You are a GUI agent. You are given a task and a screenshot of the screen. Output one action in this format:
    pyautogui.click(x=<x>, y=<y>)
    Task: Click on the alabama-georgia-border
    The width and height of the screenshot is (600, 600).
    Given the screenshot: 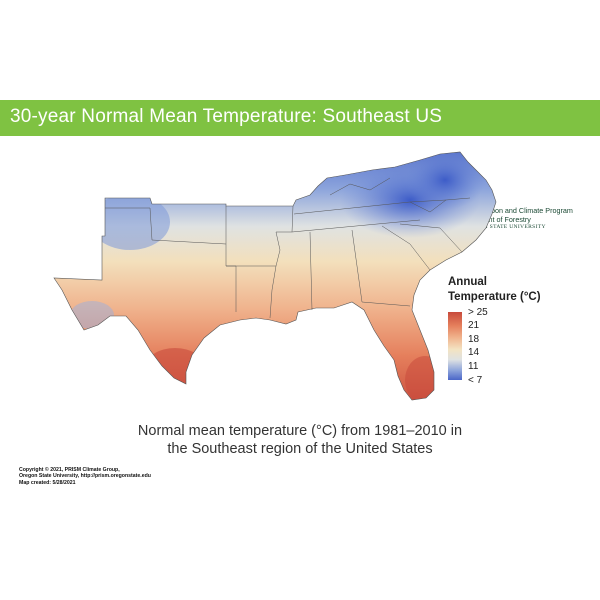 What is the action you would take?
    pyautogui.click(x=357, y=266)
    